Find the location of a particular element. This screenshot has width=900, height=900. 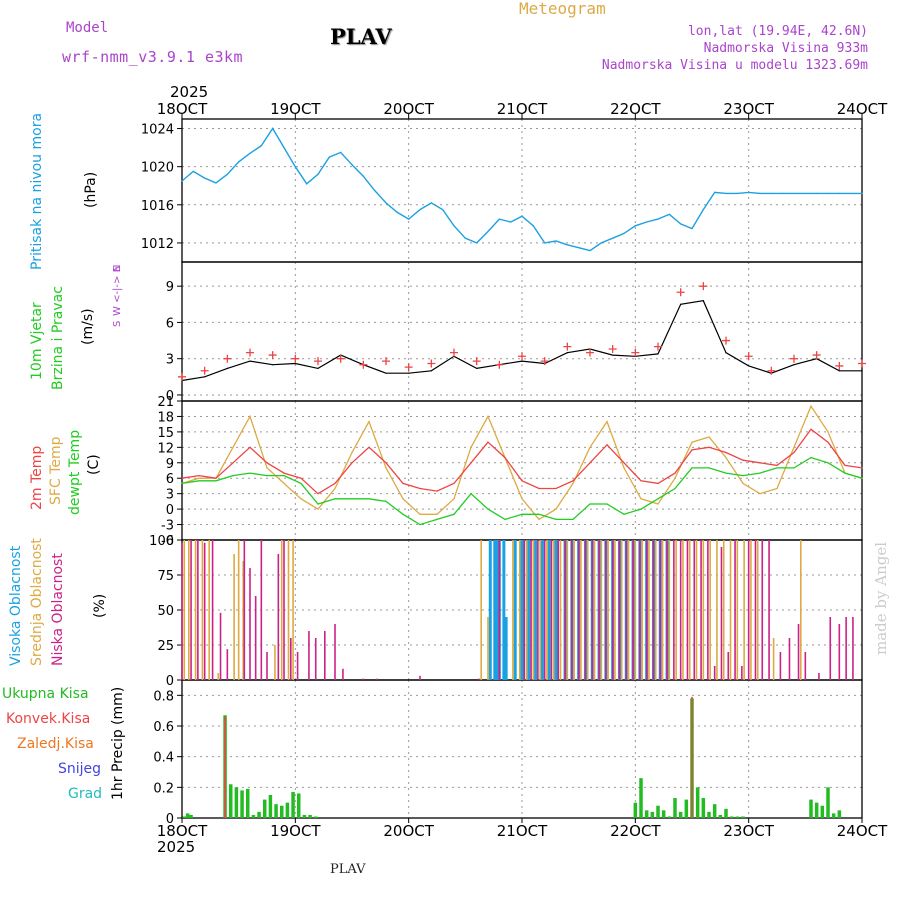

y-tick-label: -6 is located at coordinates (167, 541).